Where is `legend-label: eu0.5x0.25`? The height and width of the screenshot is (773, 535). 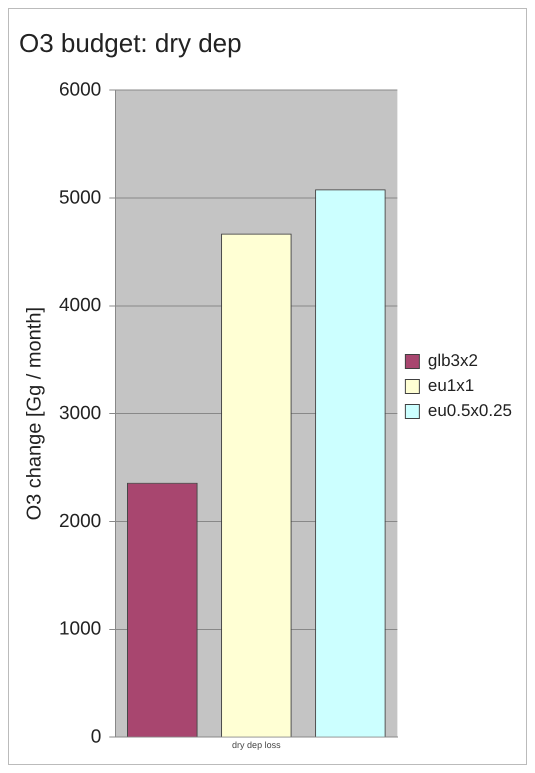
legend-label: eu0.5x0.25 is located at coordinates (470, 410).